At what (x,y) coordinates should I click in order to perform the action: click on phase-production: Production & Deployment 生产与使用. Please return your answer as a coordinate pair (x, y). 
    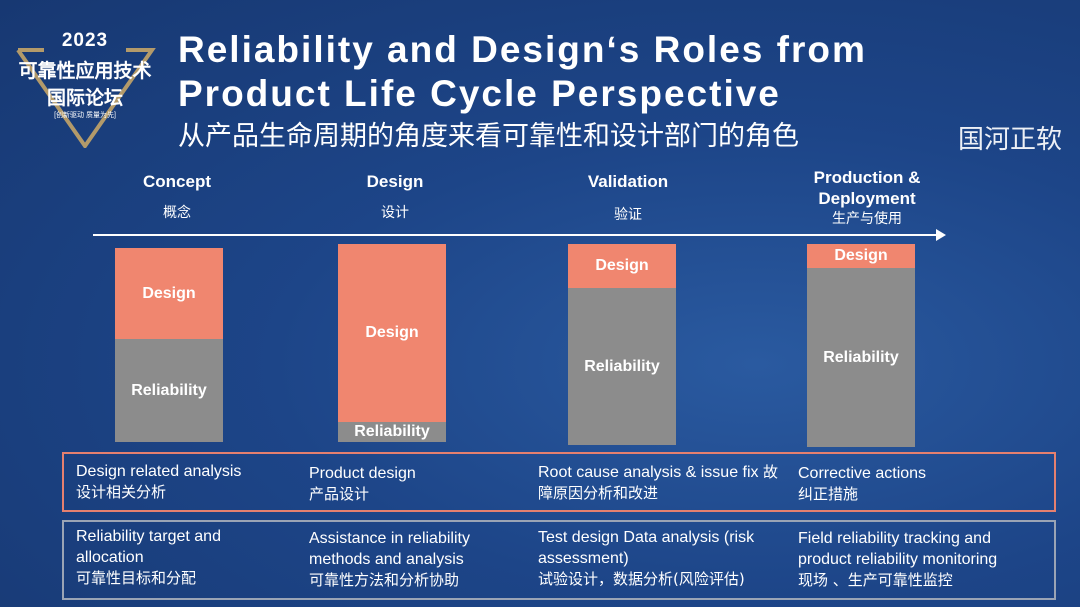
    Looking at the image, I should click on (867, 197).